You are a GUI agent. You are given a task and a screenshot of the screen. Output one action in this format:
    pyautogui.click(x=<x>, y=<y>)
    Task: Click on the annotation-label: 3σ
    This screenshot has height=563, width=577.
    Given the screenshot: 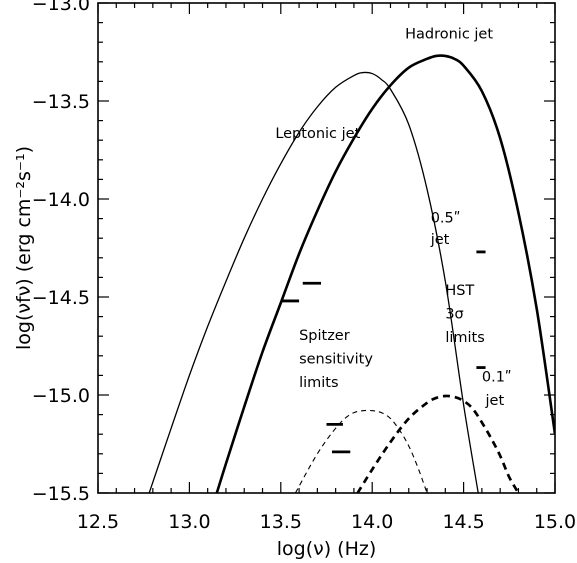 What is the action you would take?
    pyautogui.click(x=454, y=315)
    